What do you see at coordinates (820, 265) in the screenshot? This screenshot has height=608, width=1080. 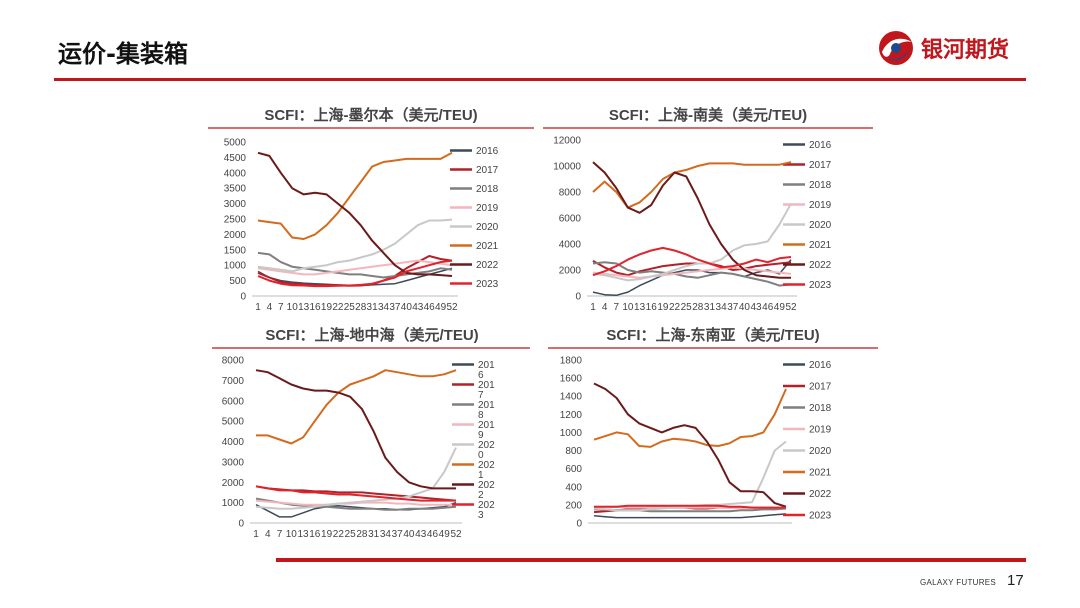 I see `legend-label: 2022` at bounding box center [820, 265].